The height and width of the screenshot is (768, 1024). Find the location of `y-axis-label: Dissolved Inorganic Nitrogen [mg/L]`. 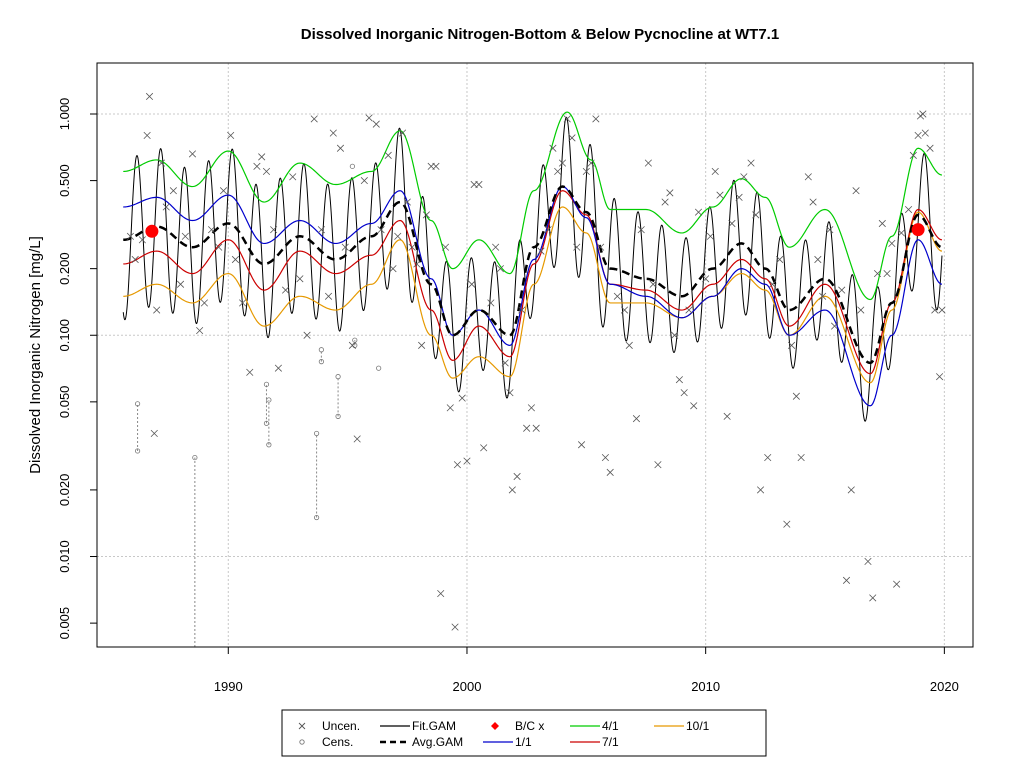

y-axis-label: Dissolved Inorganic Nitrogen [mg/L] is located at coordinates (35, 355).